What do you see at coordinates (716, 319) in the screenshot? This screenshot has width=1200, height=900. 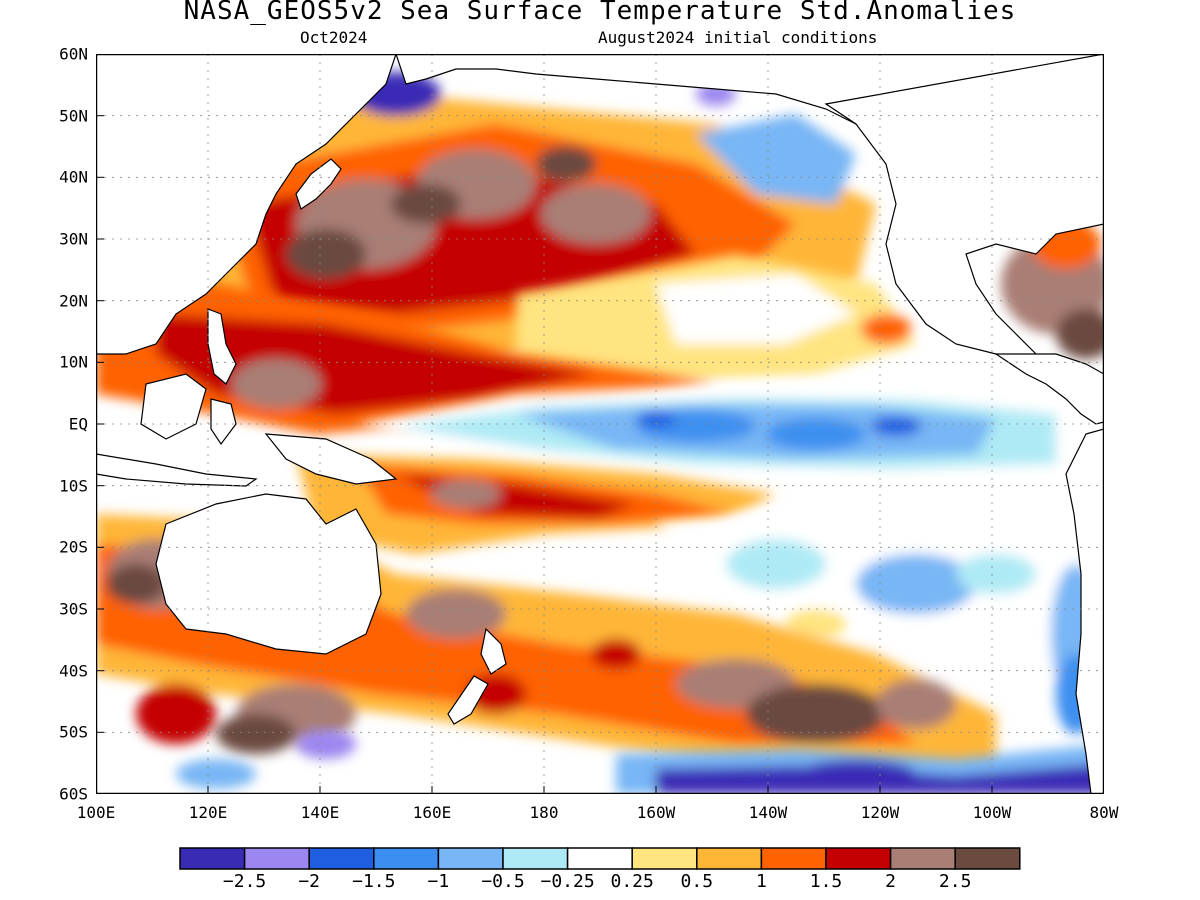 I see `subtropical-north-pacific` at bounding box center [716, 319].